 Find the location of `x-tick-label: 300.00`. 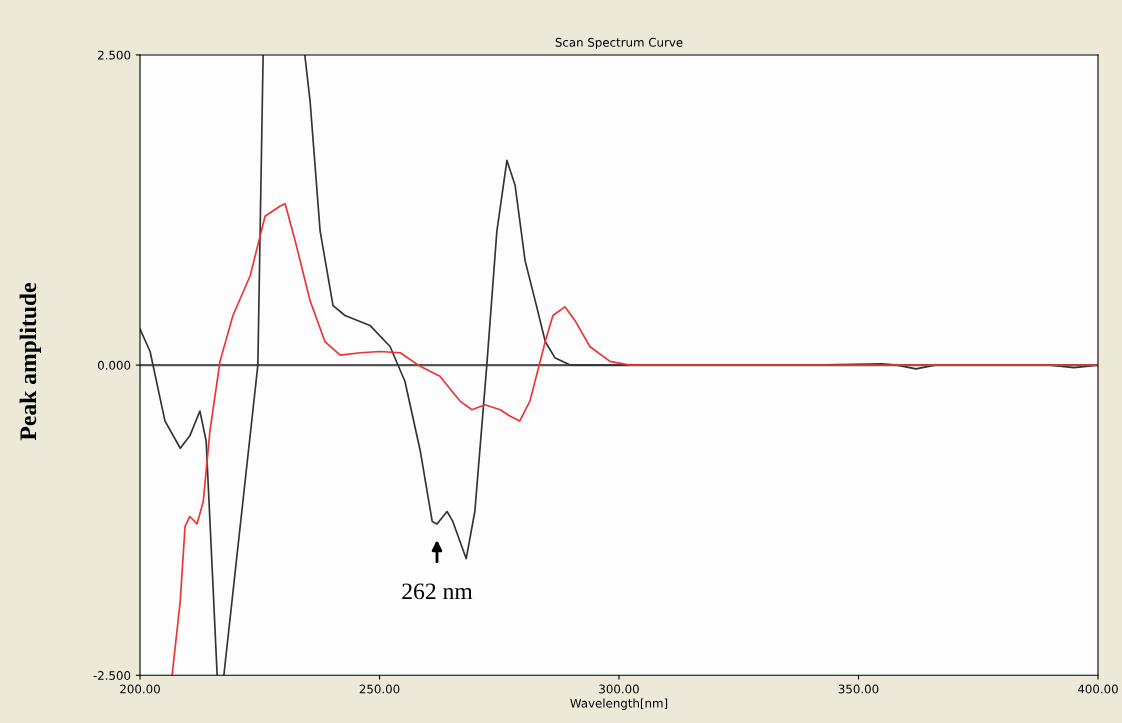

x-tick-label: 300.00 is located at coordinates (619, 689).